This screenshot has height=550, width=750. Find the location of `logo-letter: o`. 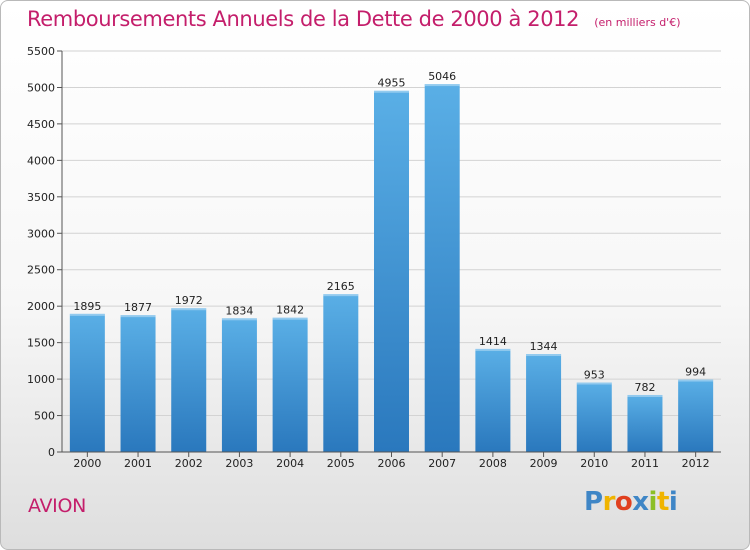

logo-letter: o is located at coordinates (623, 502).